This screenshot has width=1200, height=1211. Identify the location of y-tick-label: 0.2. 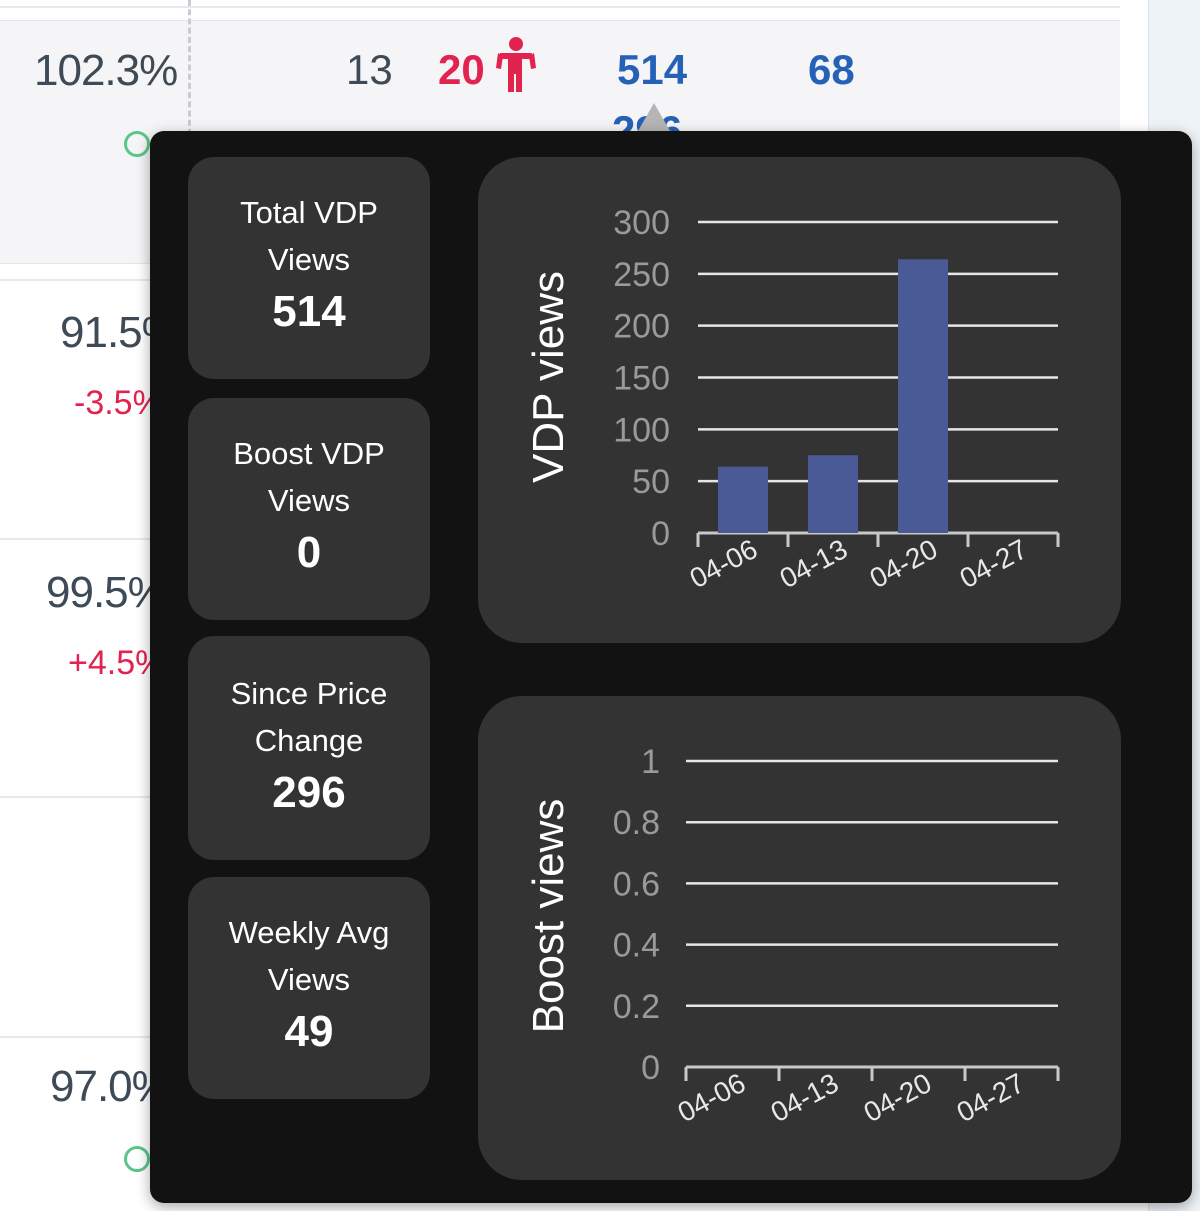
(636, 1007).